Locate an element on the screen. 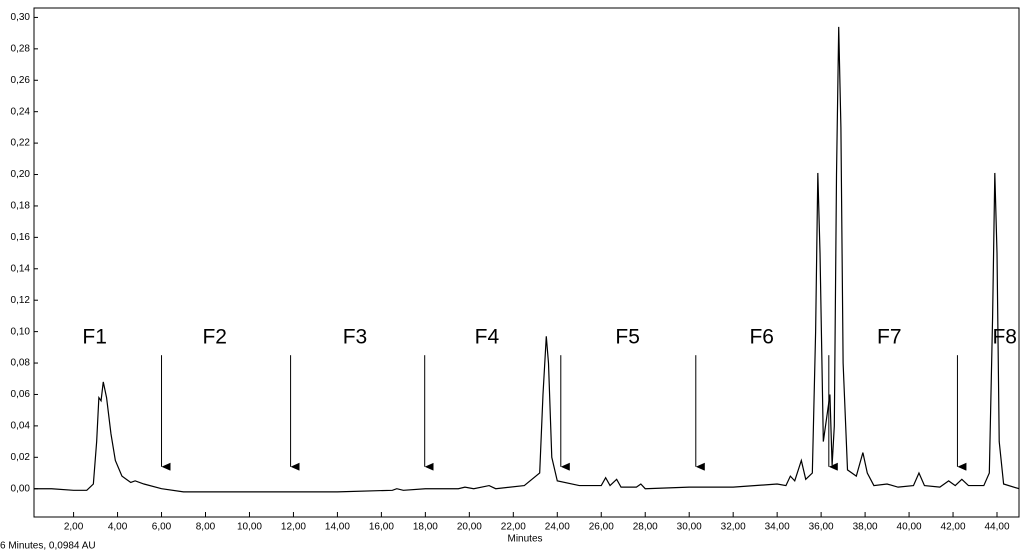 The width and height of the screenshot is (1024, 553). x-tick-label: 12,00 is located at coordinates (293, 527).